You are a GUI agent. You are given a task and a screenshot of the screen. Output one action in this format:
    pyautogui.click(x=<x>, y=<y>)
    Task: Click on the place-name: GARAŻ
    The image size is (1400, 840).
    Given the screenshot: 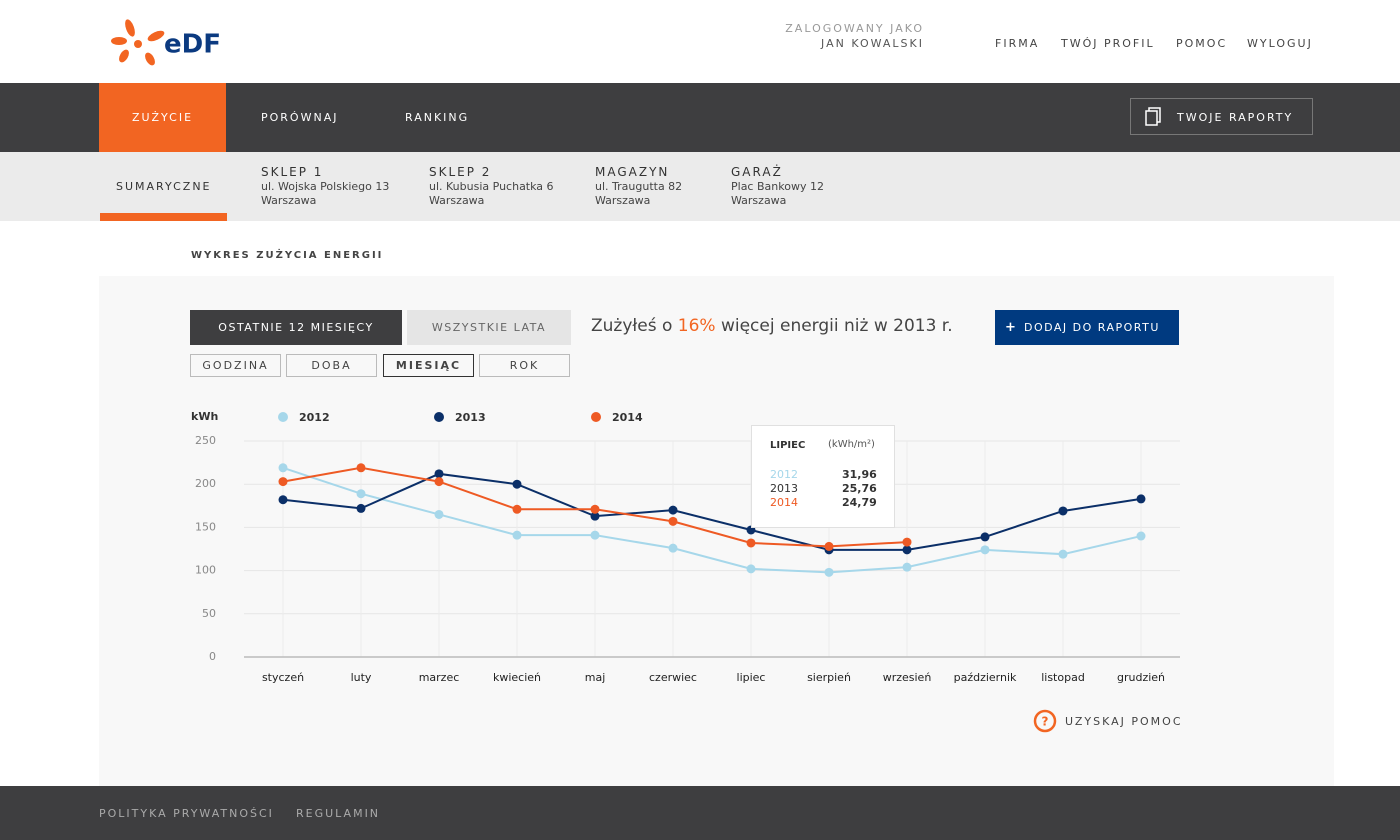 What is the action you would take?
    pyautogui.click(x=757, y=172)
    